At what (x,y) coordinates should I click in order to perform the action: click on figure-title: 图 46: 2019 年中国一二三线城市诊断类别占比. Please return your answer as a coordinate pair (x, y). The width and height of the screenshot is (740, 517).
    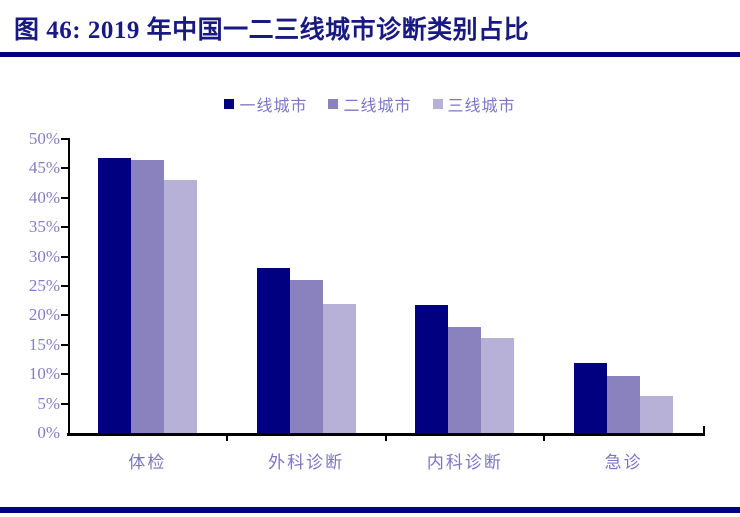
    Looking at the image, I should click on (272, 30).